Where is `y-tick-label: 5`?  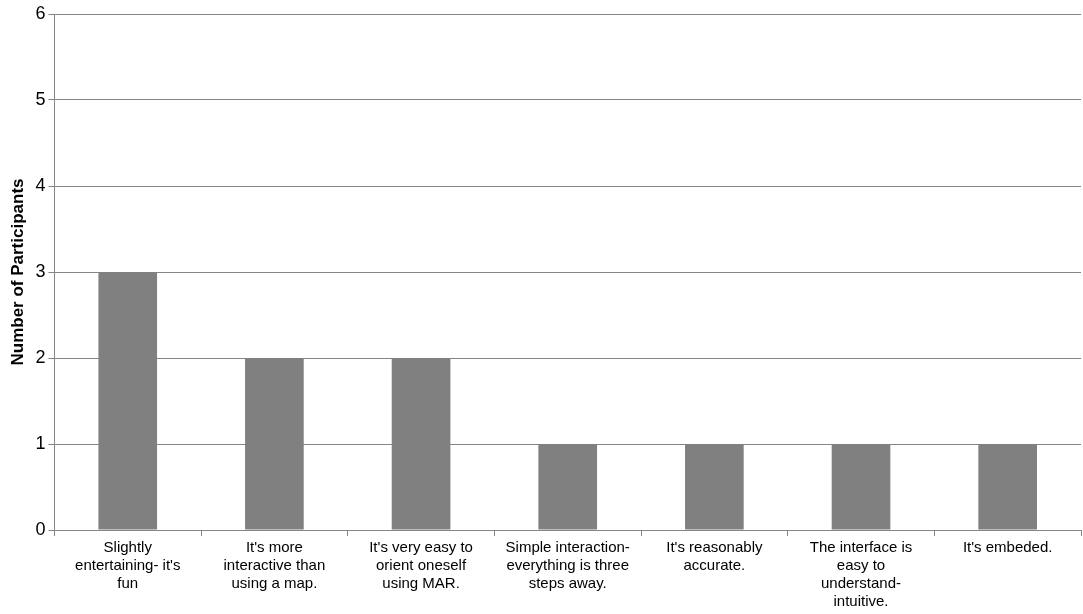
y-tick-label: 5 is located at coordinates (40, 98).